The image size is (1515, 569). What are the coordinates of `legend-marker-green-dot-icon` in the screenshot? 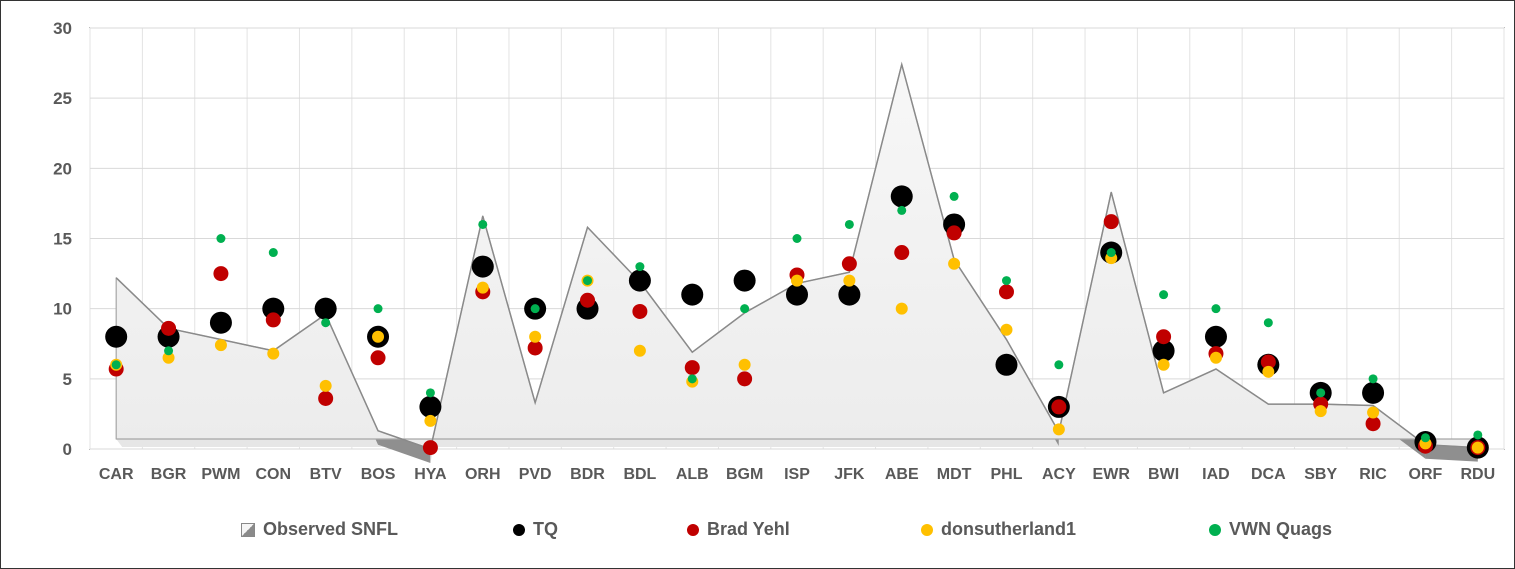 It's located at (1215, 529).